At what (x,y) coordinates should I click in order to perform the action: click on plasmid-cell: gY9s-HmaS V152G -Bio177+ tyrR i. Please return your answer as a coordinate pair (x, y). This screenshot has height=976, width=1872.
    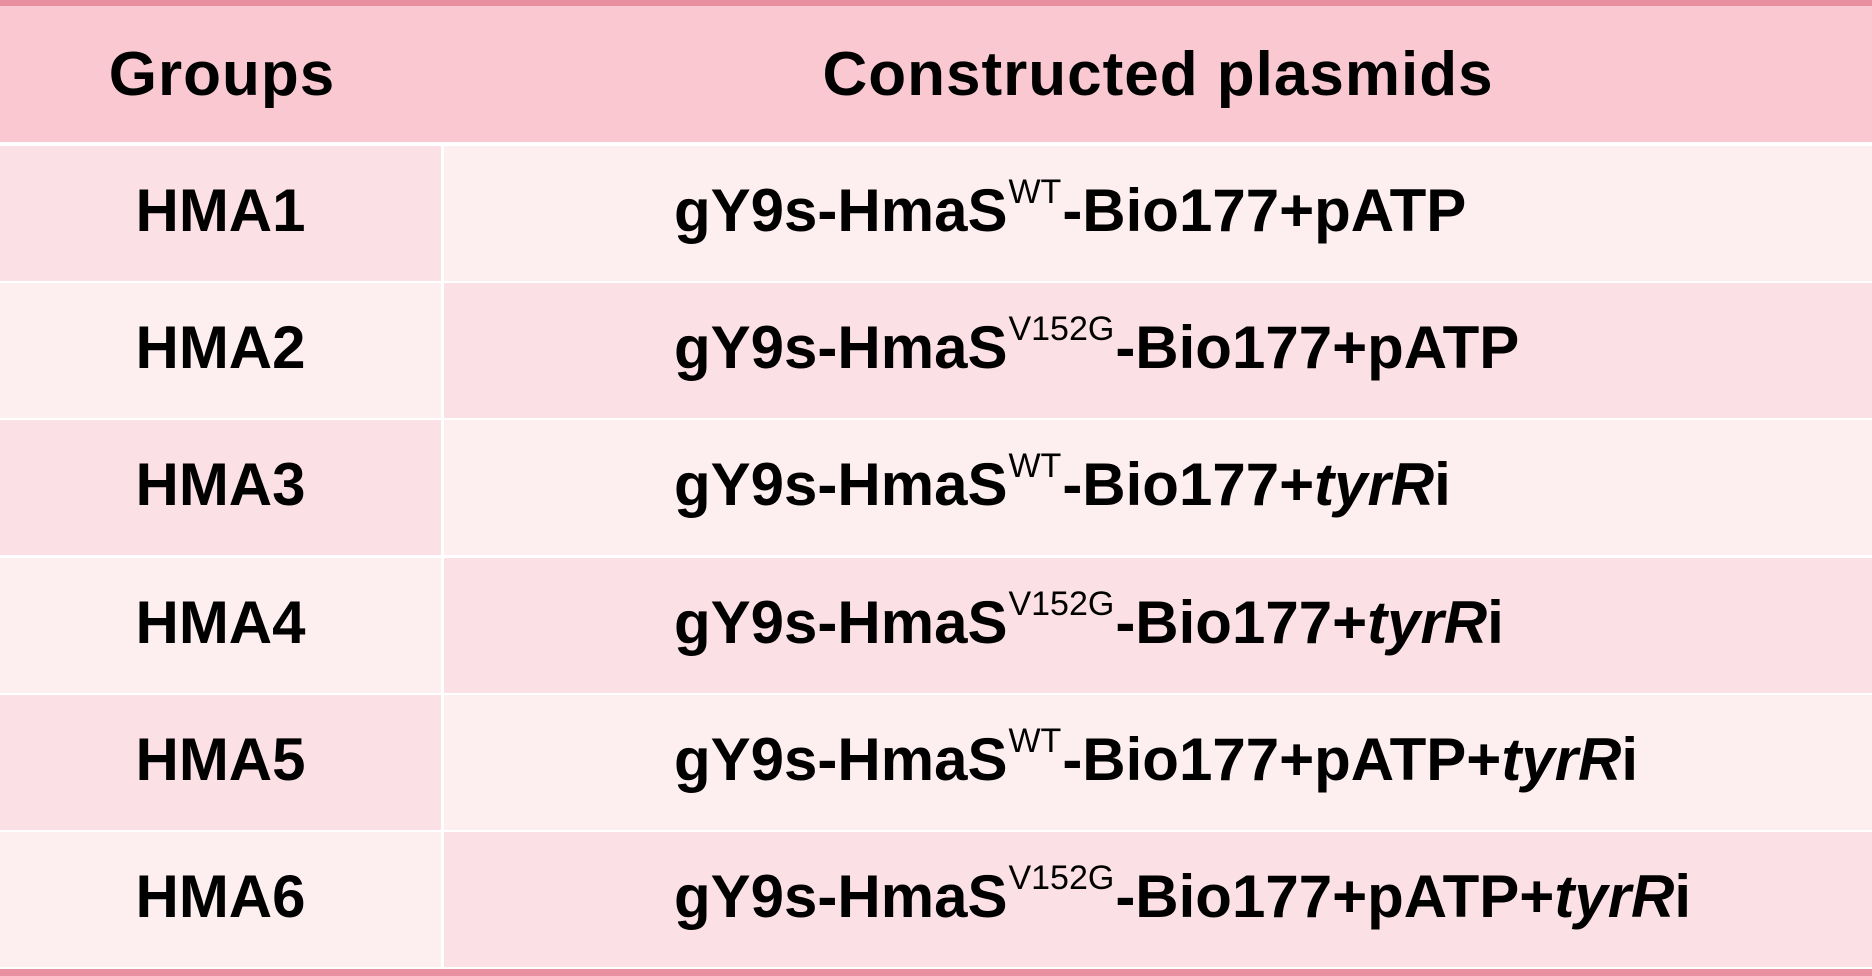
    Looking at the image, I should click on (1158, 625).